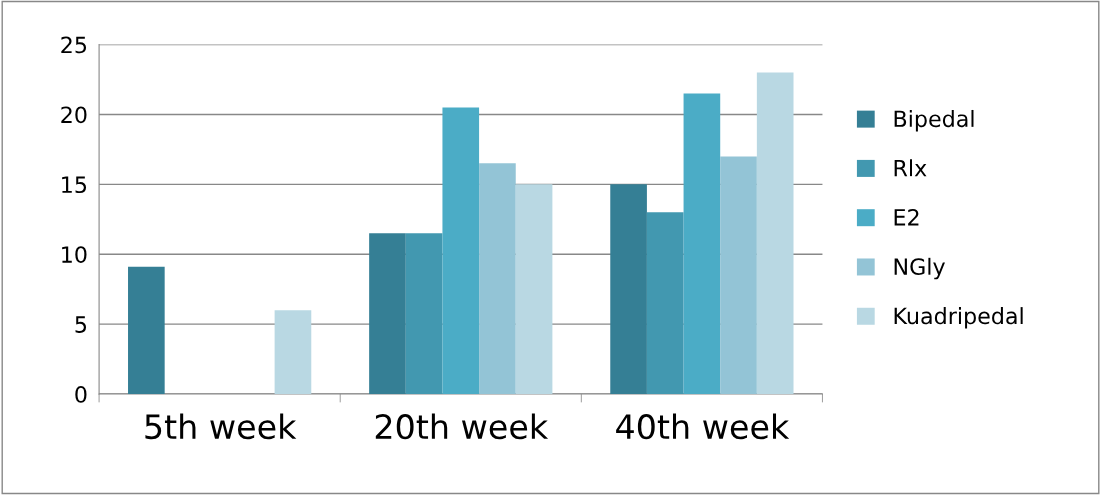 This screenshot has width=1101, height=495. I want to click on y-tick-label: 20, so click(74, 115).